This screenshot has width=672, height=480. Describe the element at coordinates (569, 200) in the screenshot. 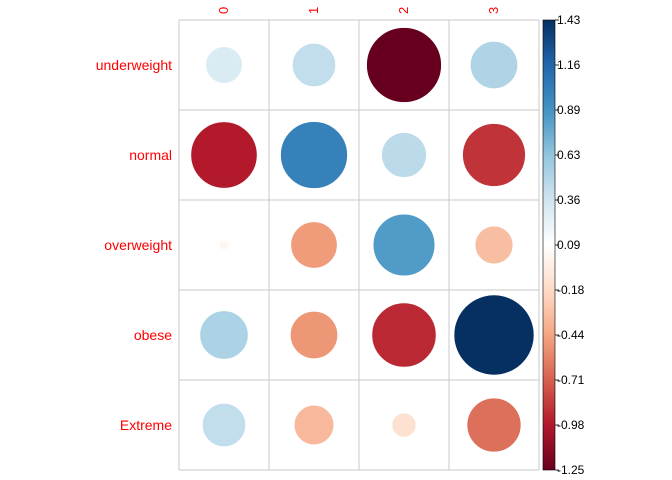

I see `colorbar-tick-label: 0.36` at that location.